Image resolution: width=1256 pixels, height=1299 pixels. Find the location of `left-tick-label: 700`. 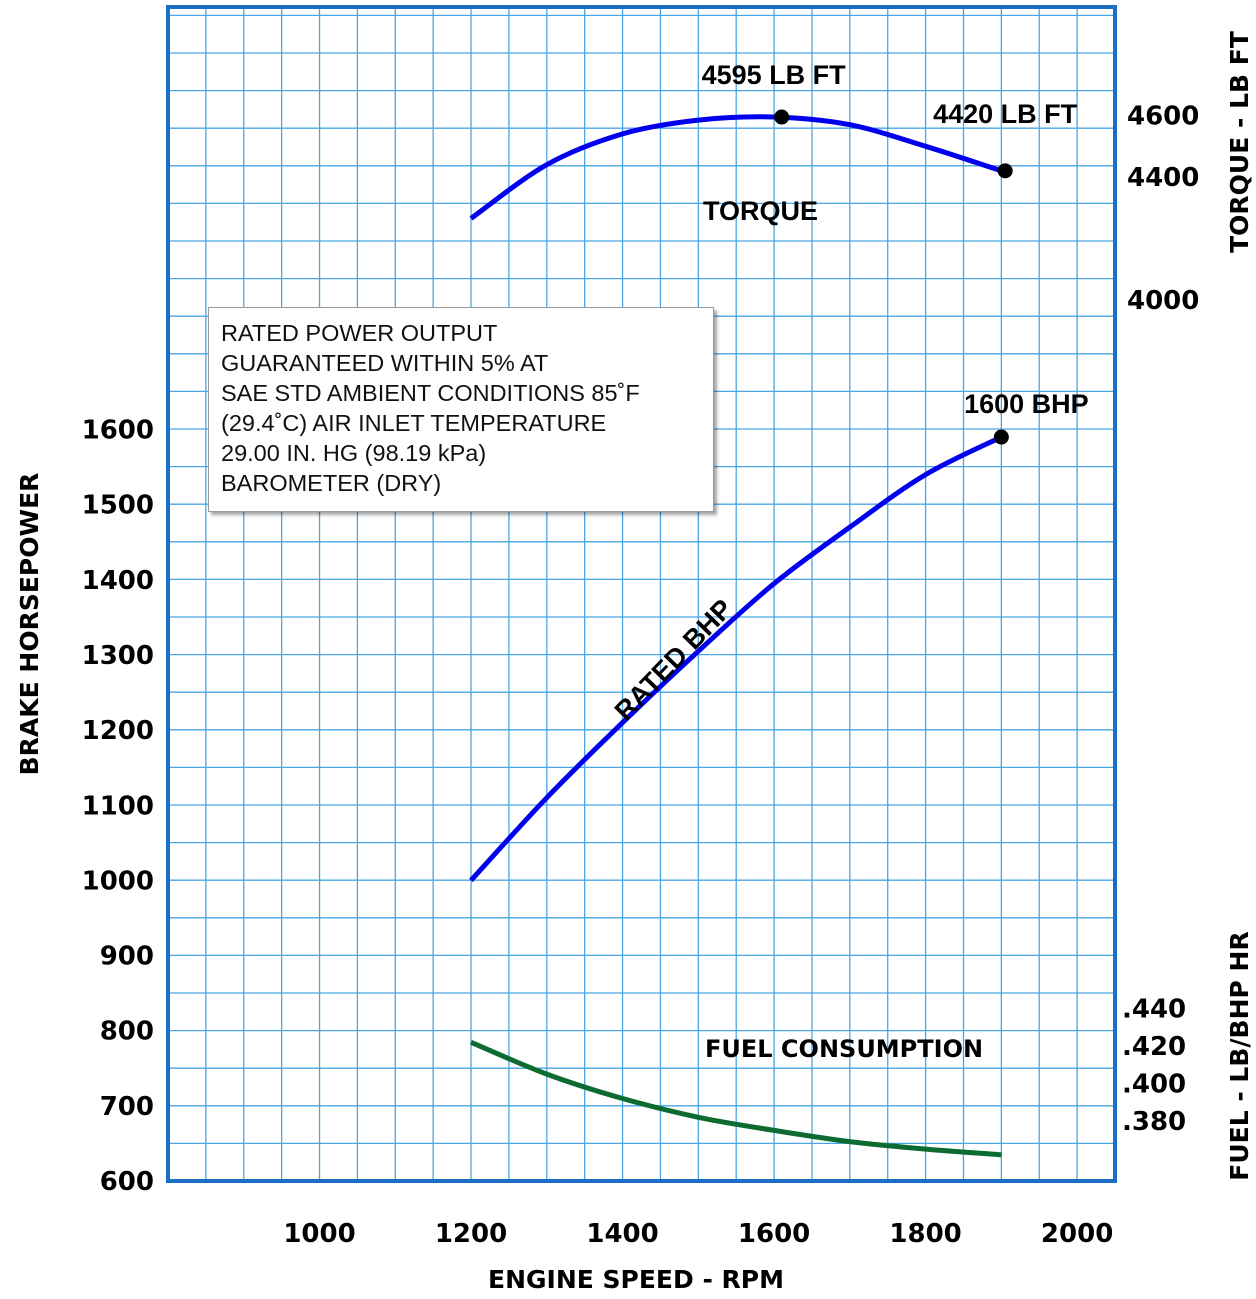

left-tick-label: 700 is located at coordinates (127, 1107).